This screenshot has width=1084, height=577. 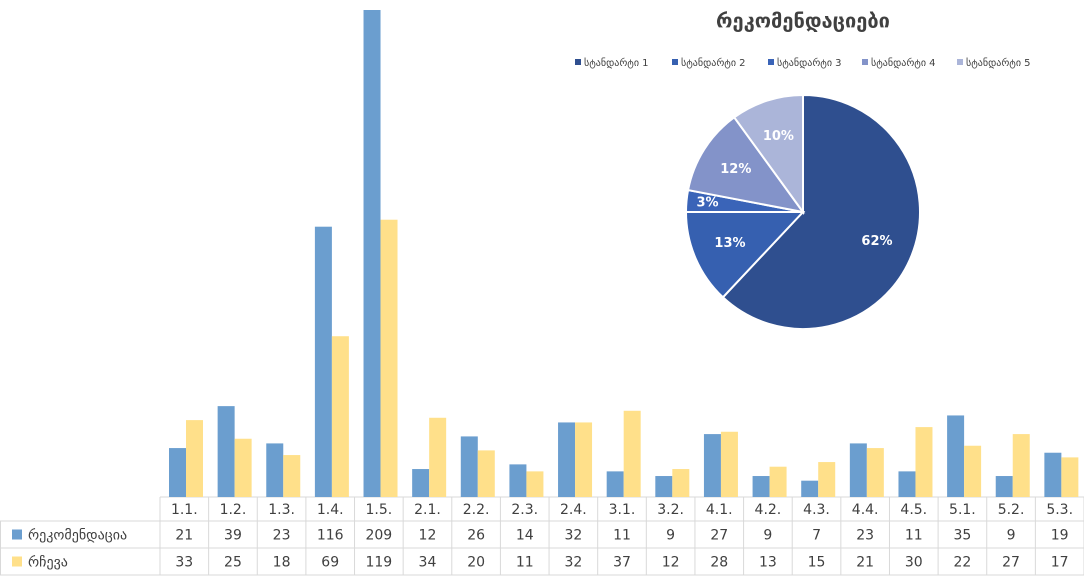 I want to click on table-value: 13, so click(x=768, y=563).